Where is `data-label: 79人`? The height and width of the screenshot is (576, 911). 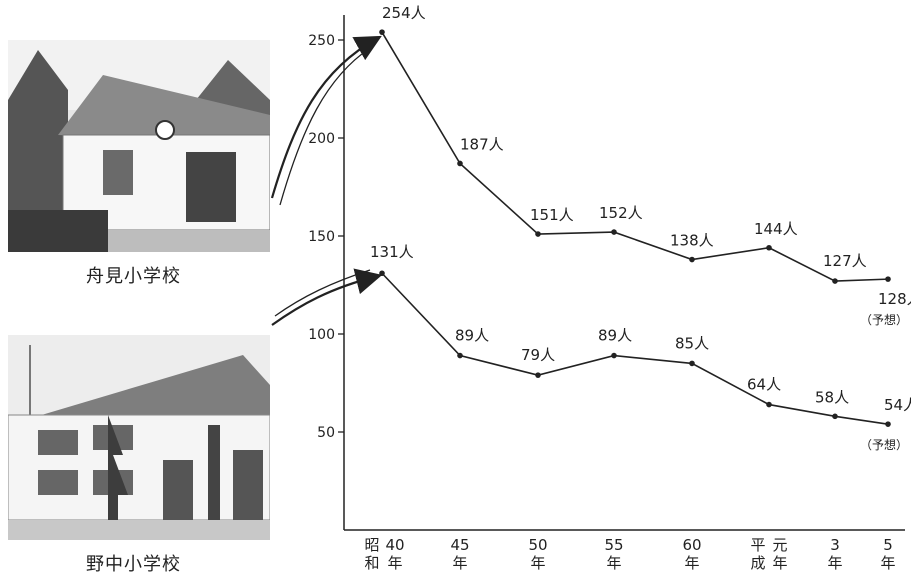
data-label: 79人 is located at coordinates (538, 355).